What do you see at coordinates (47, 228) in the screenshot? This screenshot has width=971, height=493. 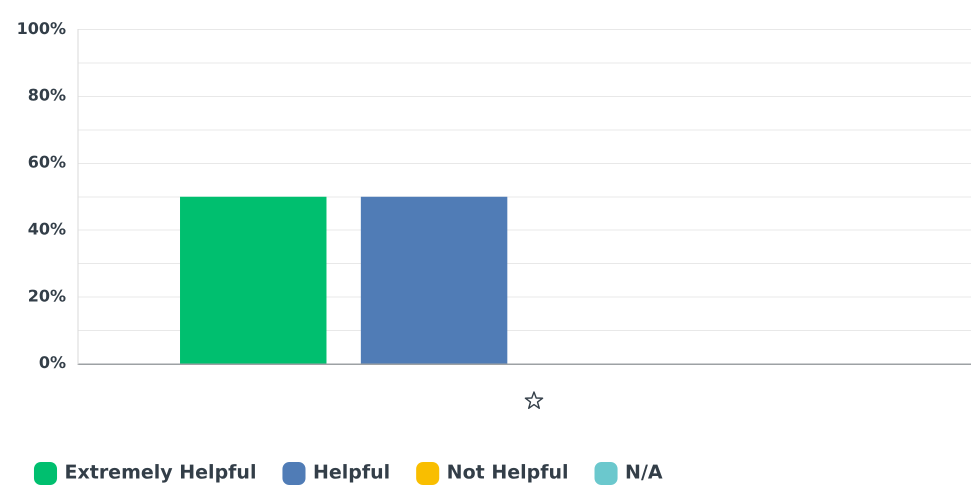 I see `y-tick-label: 40%` at bounding box center [47, 228].